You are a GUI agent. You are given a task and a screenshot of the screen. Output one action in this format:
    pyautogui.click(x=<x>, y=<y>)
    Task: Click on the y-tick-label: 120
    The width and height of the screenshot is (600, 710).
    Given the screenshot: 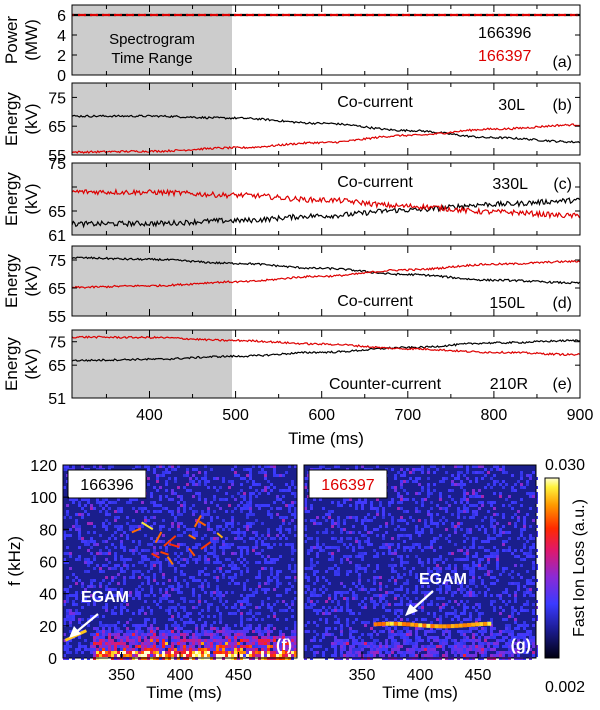 What is the action you would take?
    pyautogui.click(x=43, y=466)
    